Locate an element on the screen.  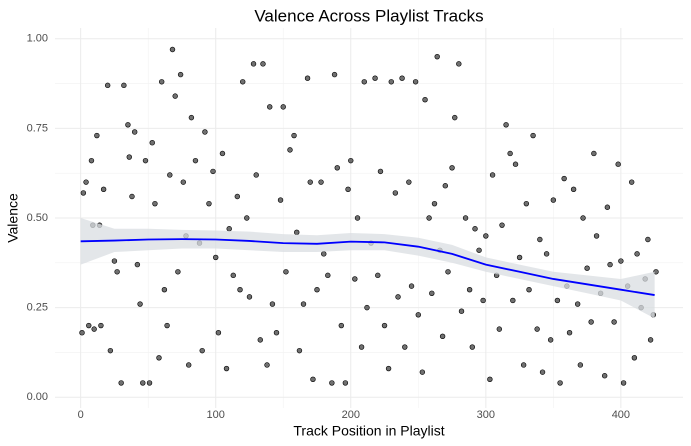
smooth-line is located at coordinates (367, 267).